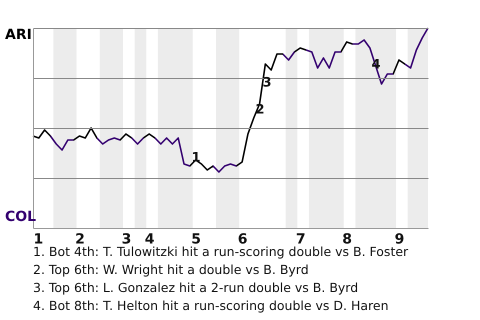 The height and width of the screenshot is (320, 480). What do you see at coordinates (260, 110) in the screenshot?
I see `annotation: 2` at bounding box center [260, 110].